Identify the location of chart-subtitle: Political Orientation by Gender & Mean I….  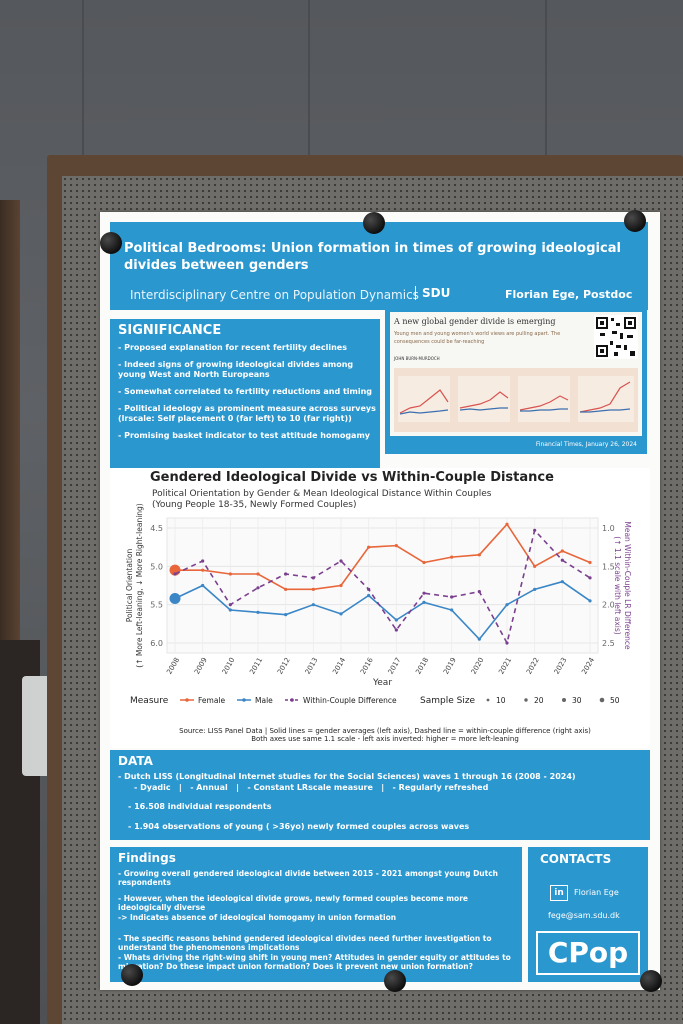
(321, 500).